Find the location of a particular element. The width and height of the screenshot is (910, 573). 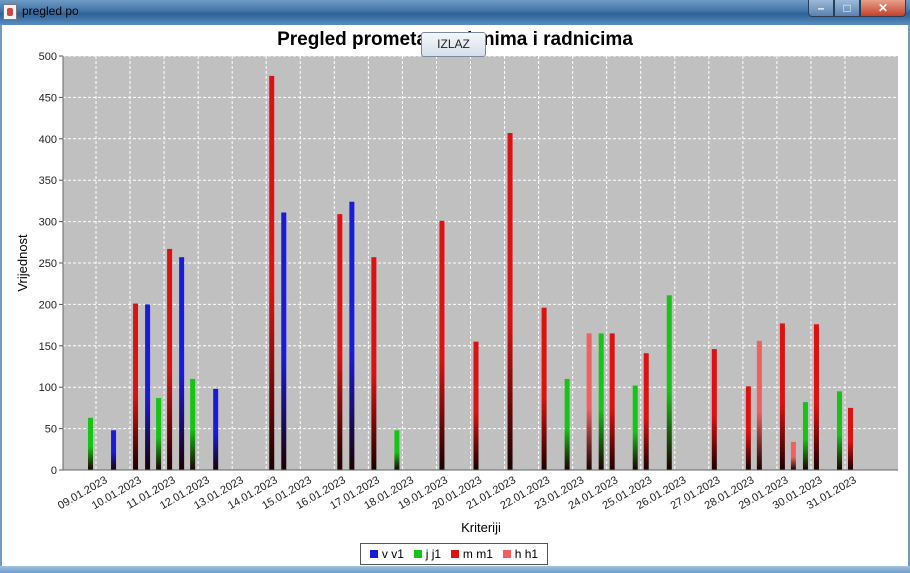

y-tick-label: 400 is located at coordinates (48, 140).